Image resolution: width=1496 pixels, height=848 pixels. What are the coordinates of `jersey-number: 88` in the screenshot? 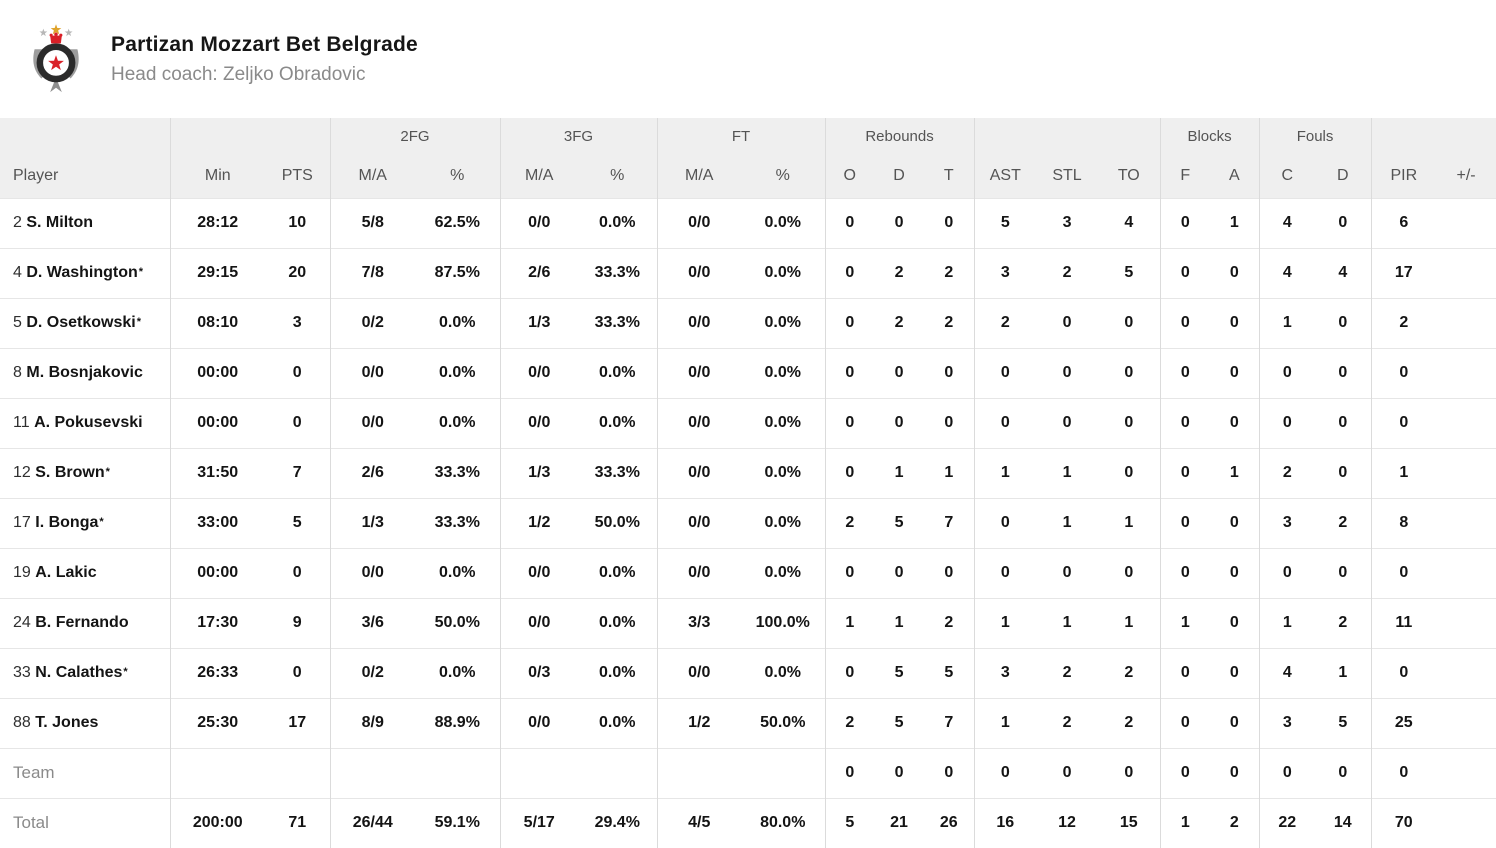 It's located at (22, 722).